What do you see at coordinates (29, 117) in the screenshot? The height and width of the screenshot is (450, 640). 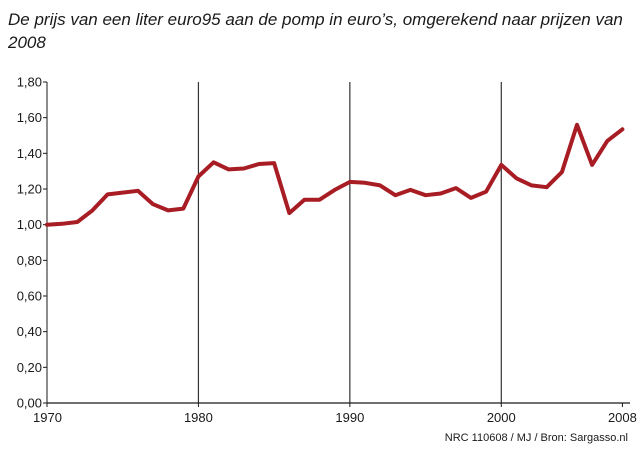 I see `y-tick-label: 1,60` at bounding box center [29, 117].